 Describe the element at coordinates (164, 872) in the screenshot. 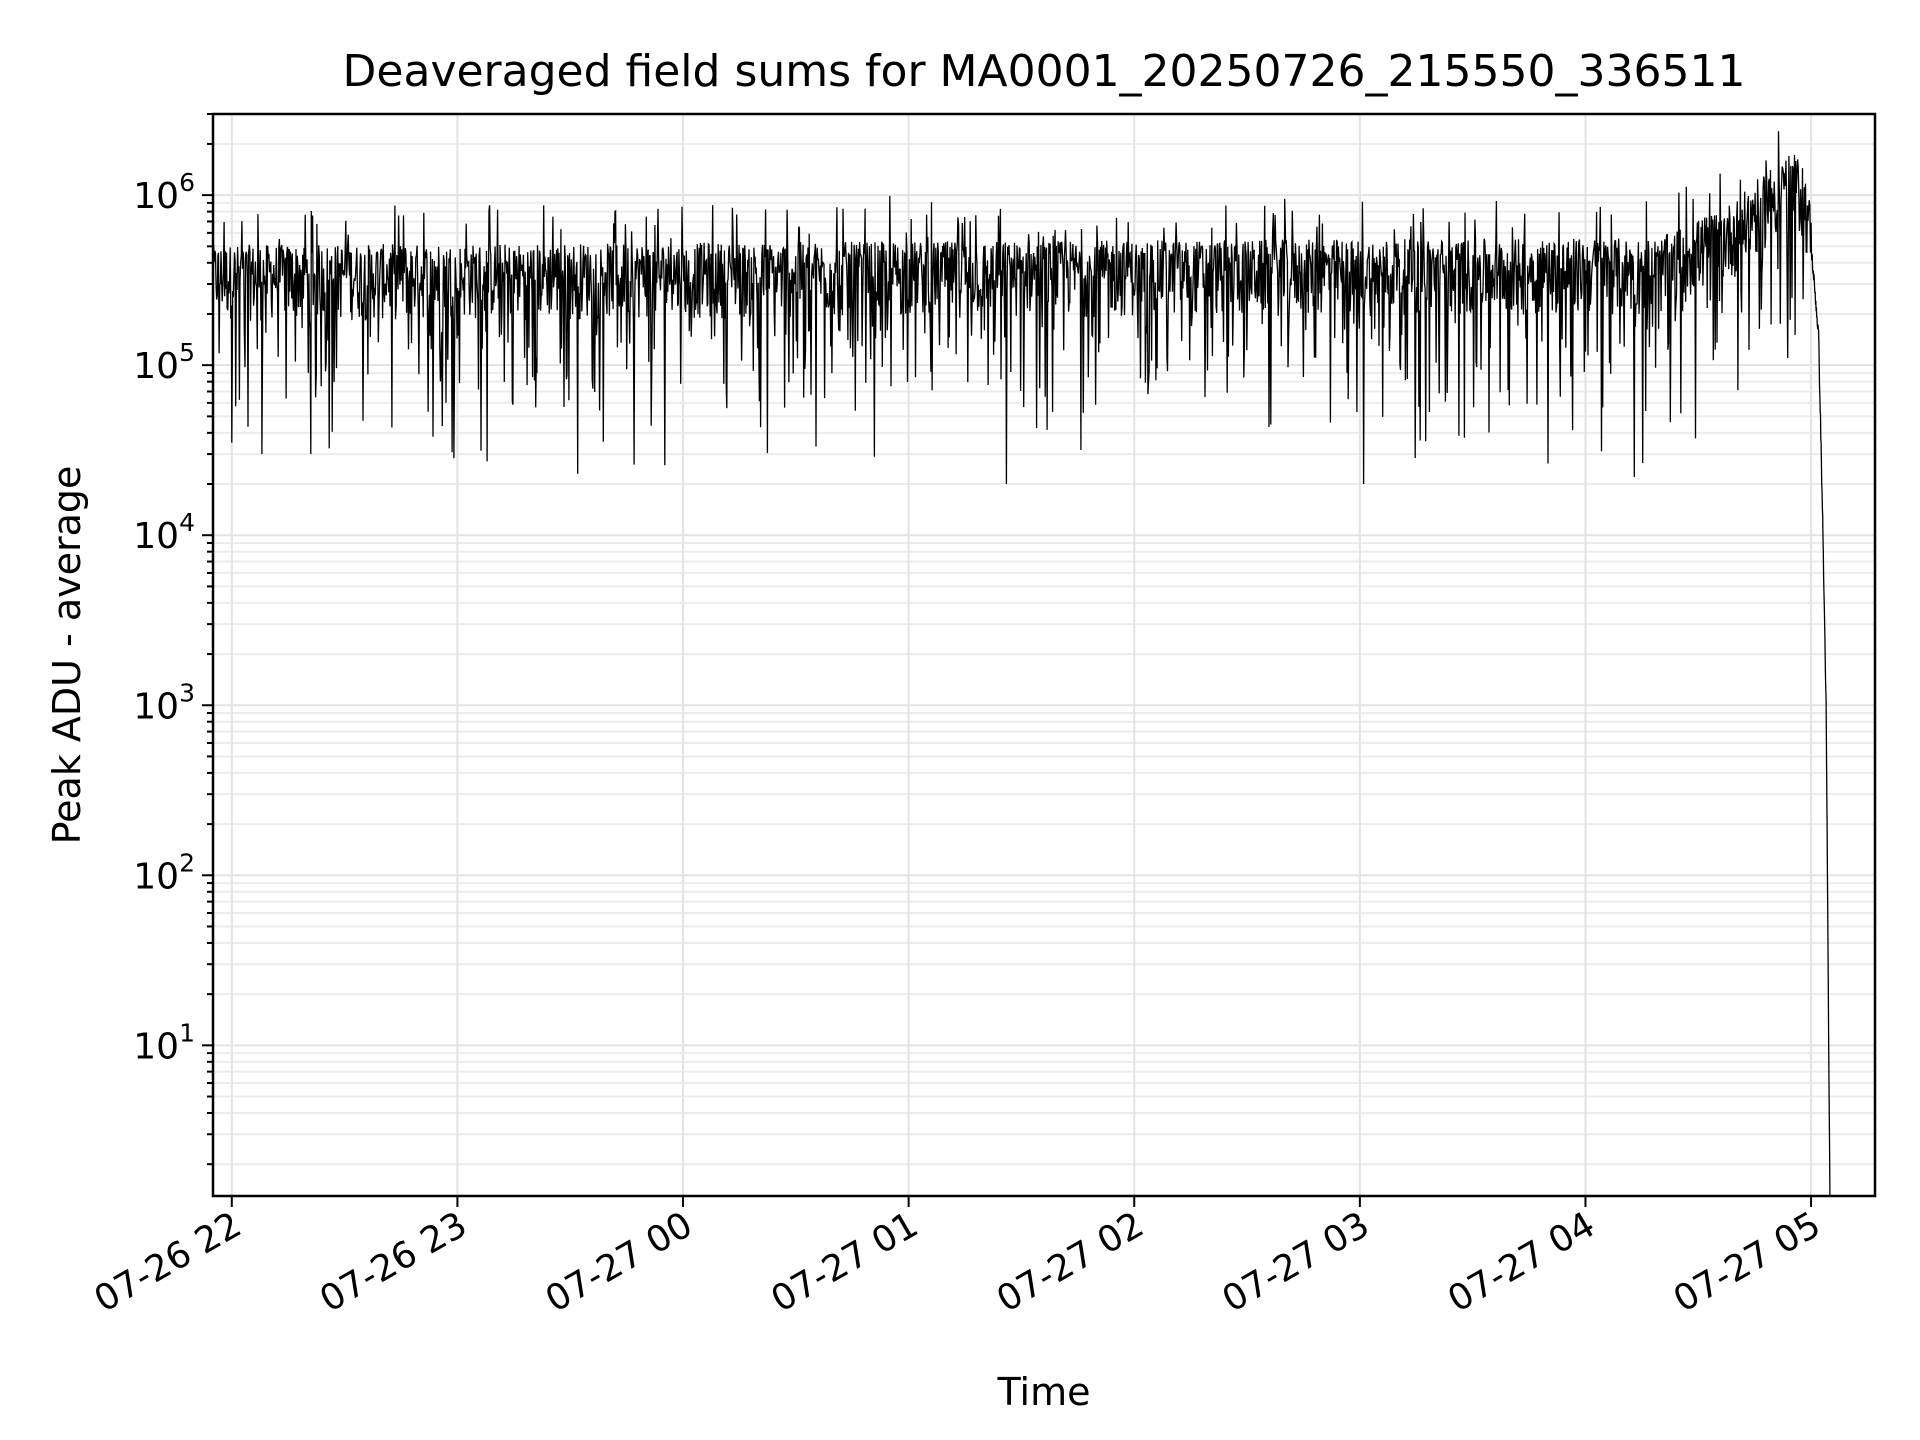

I see `y-tick-label: 10²` at that location.